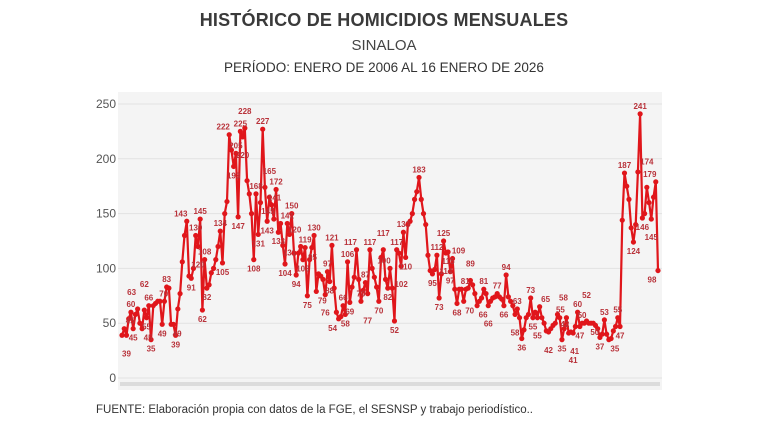  Describe the element at coordinates (285, 273) in the screenshot. I see `data-label: 104` at that location.